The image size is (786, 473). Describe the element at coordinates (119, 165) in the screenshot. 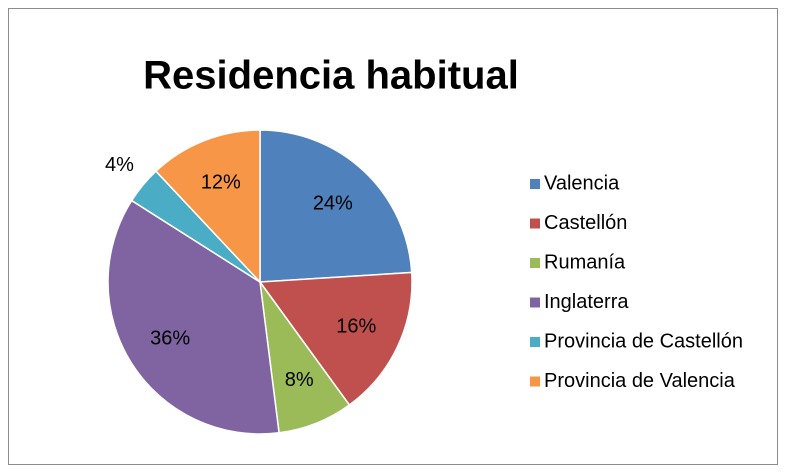

I see `data-label: 4%` at that location.